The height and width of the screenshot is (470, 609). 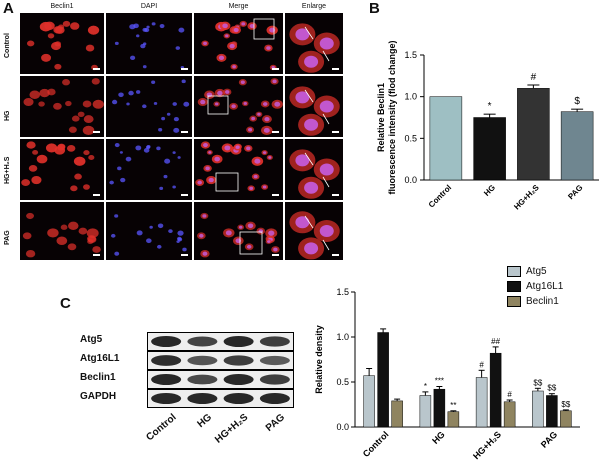 I want to click on legend-item-beclin1: Beclin1, so click(x=533, y=301).